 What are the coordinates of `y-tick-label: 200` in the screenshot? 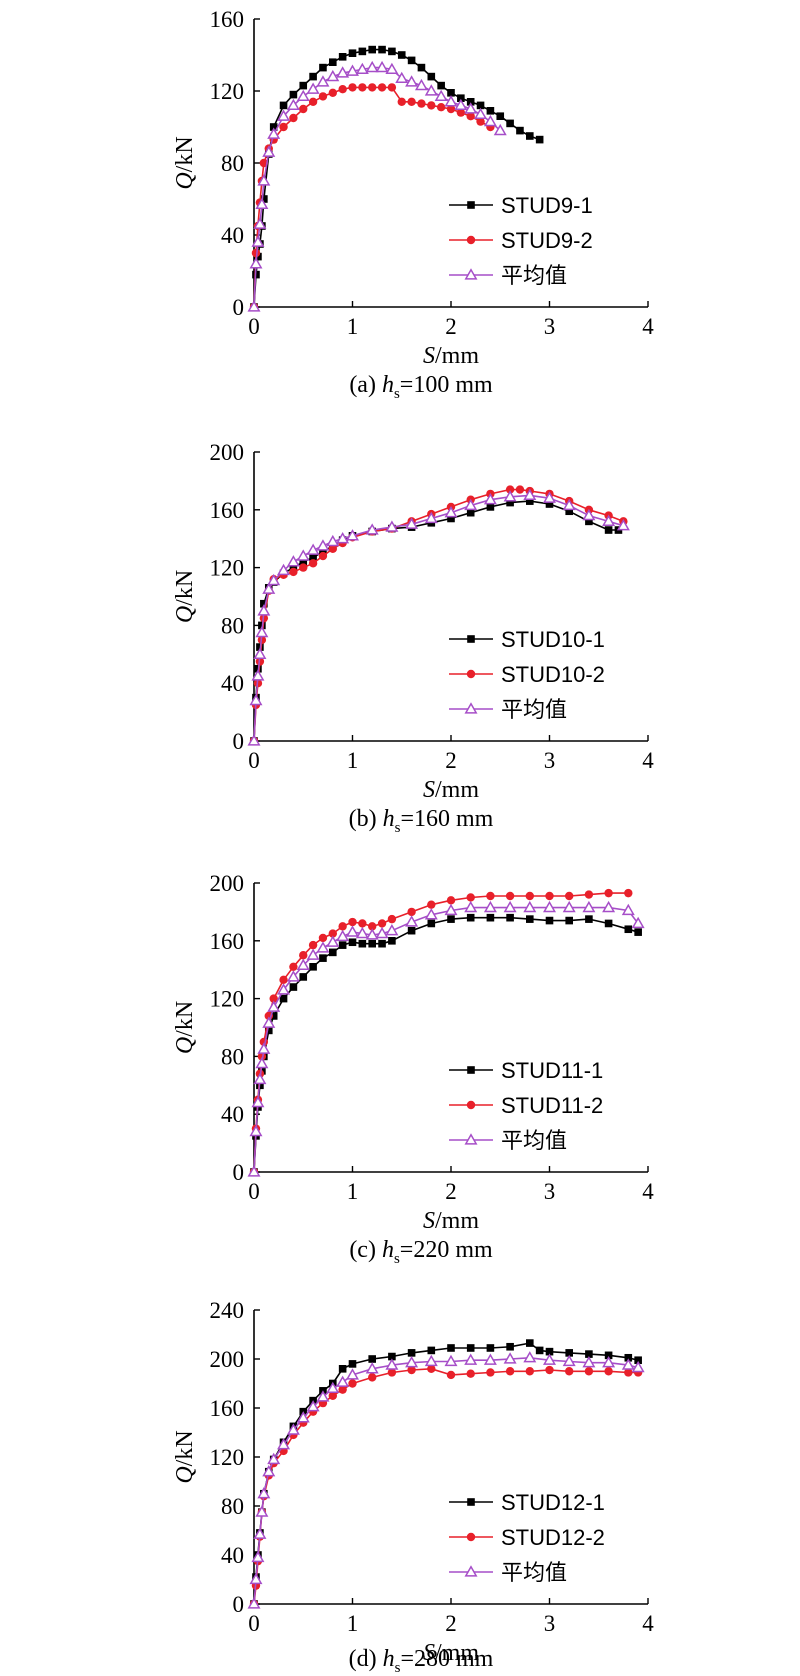 It's located at (227, 883).